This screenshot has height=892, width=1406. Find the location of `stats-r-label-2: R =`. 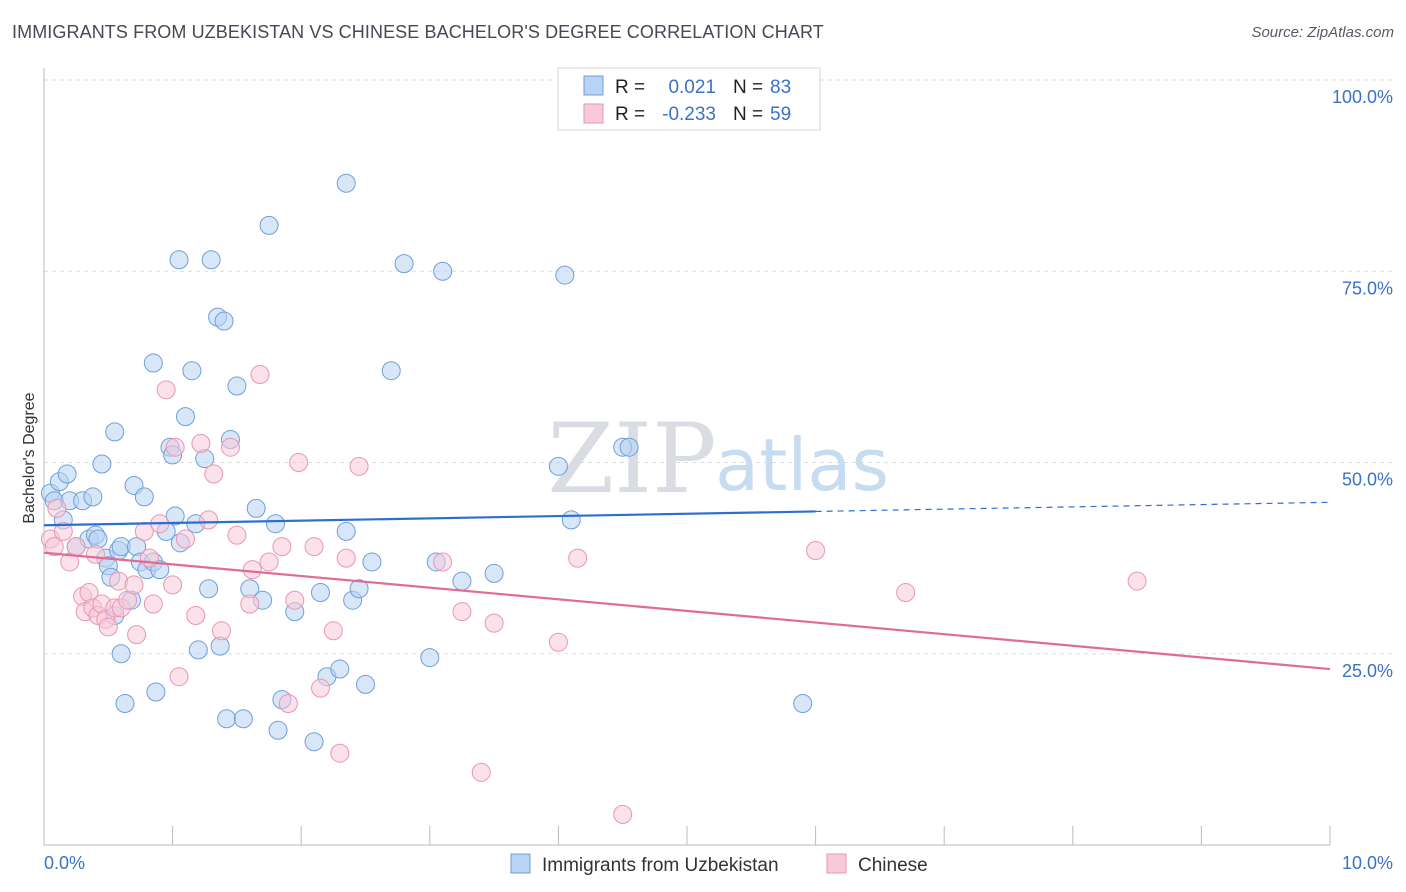

stats-r-label-2: R = is located at coordinates (630, 114).